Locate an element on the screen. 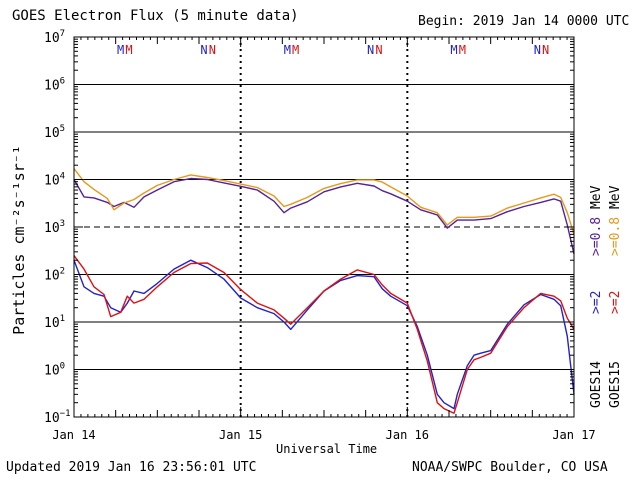 This screenshot has height=480, width=640. legend-goes14: GOES14 is located at coordinates (596, 384).